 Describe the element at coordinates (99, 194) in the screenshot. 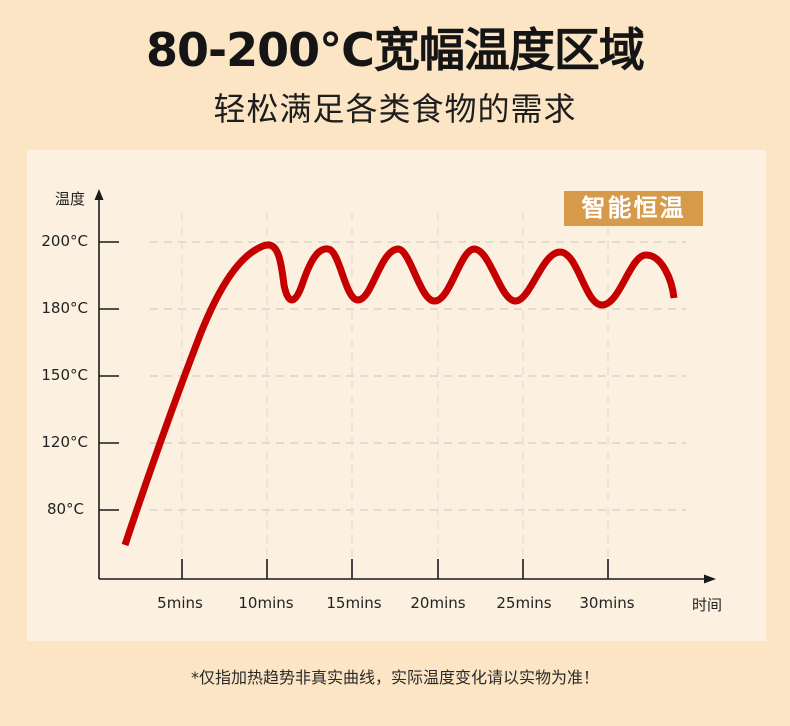

I see `y-axis-arrow-icon` at that location.